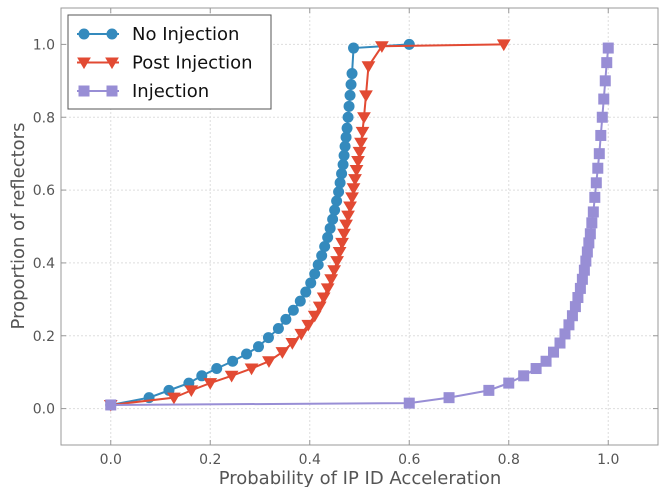 The width and height of the screenshot is (665, 487). What do you see at coordinates (185, 34) in the screenshot?
I see `legend-label: No Injection` at bounding box center [185, 34].